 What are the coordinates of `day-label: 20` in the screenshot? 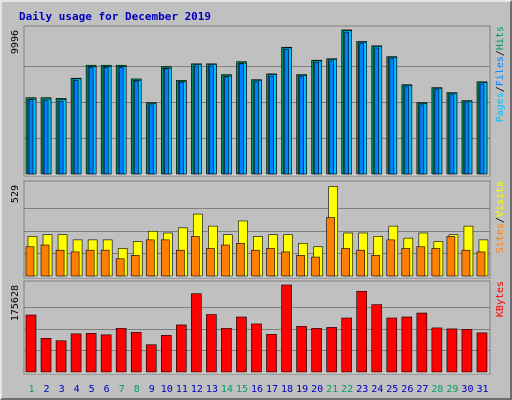 It's located at (317, 389).